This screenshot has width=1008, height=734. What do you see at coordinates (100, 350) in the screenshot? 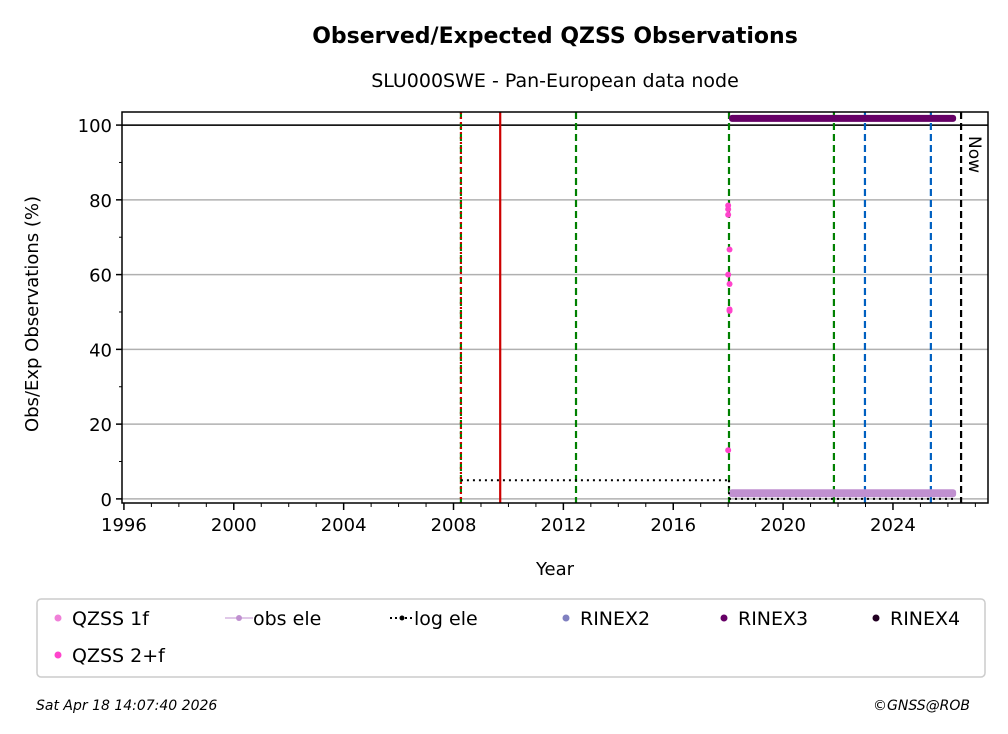
I see `y-tick-label: 40` at bounding box center [100, 350].